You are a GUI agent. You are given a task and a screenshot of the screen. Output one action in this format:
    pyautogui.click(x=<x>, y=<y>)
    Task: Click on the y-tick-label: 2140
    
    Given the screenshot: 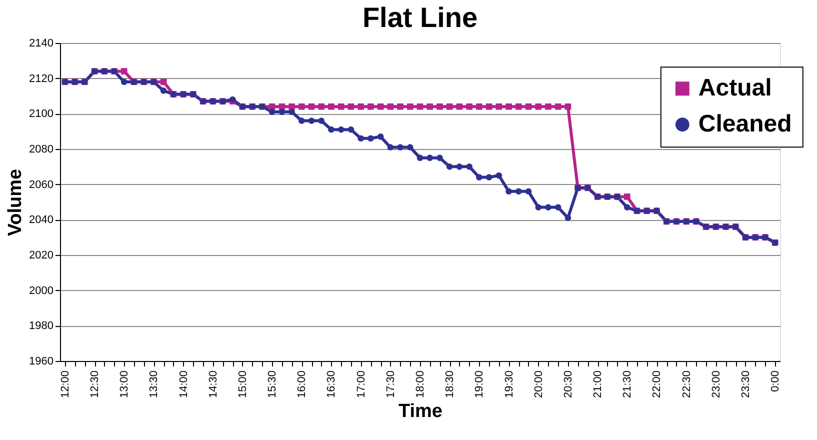 What is the action you would take?
    pyautogui.click(x=41, y=44)
    